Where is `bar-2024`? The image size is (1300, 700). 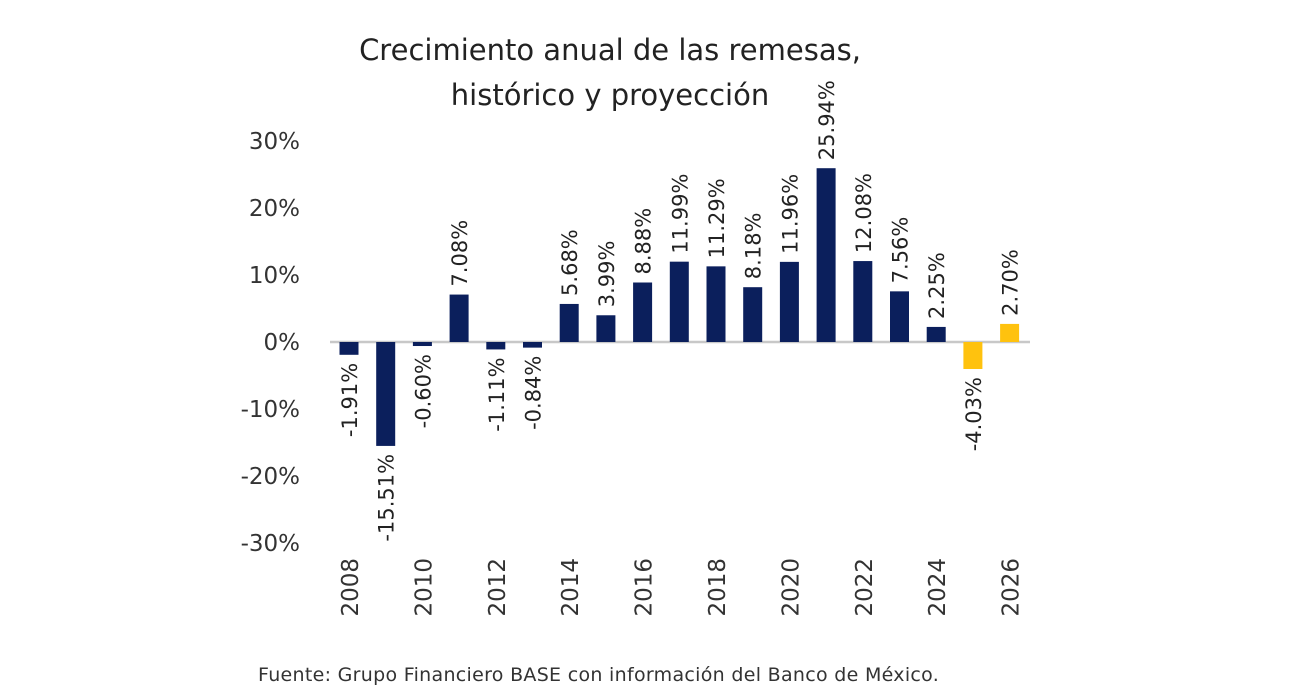 bar-2024 is located at coordinates (936, 334).